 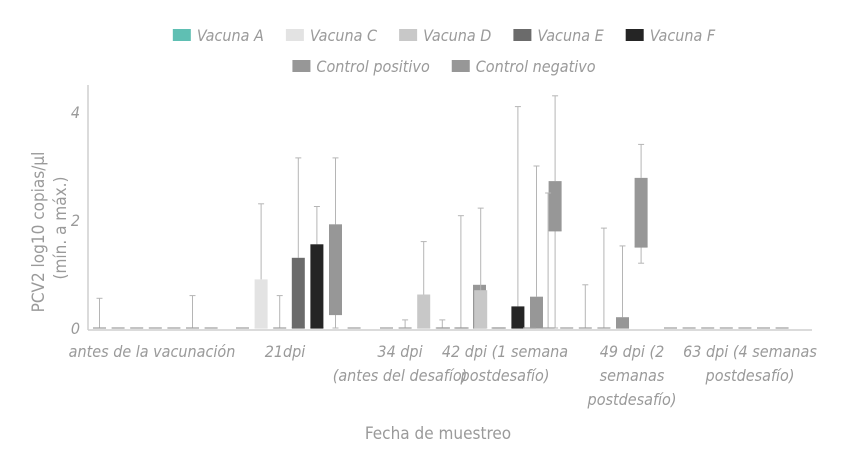 What do you see at coordinates (298, 292) in the screenshot?
I see `box-g2-vacuna-e` at bounding box center [298, 292].